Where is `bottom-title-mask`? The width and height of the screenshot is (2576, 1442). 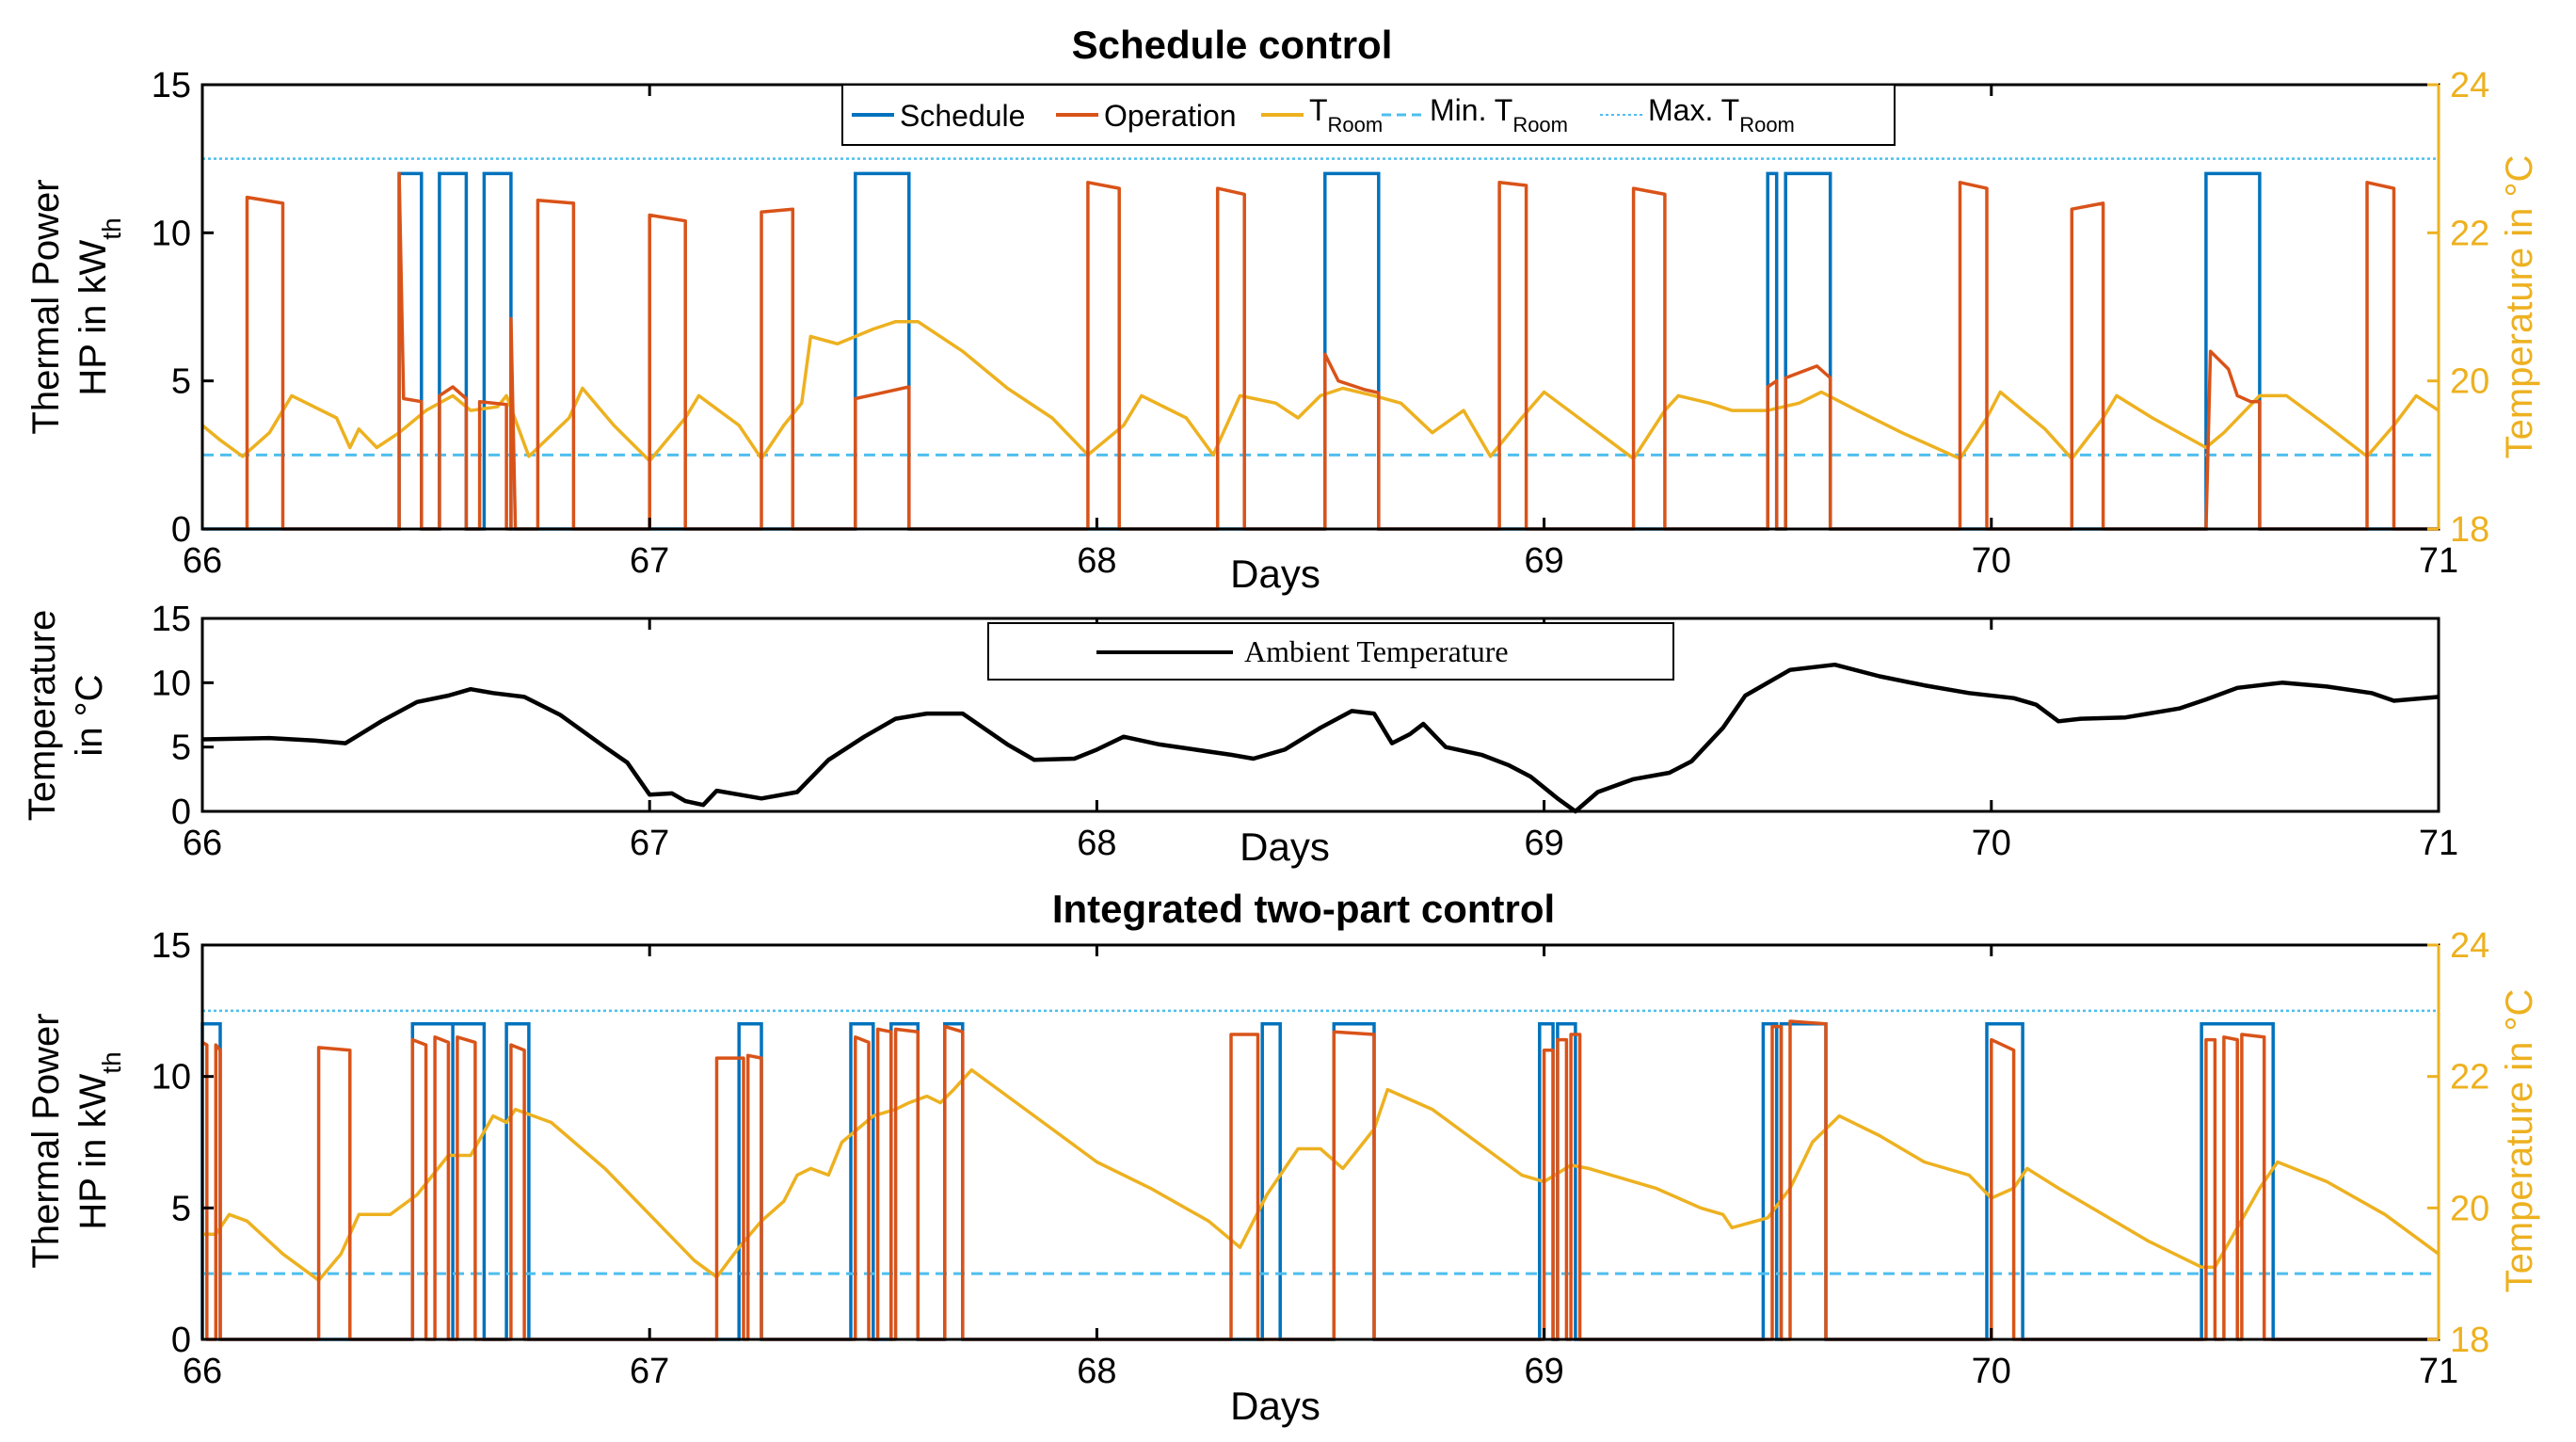 bottom-title-mask is located at coordinates (1322, 914).